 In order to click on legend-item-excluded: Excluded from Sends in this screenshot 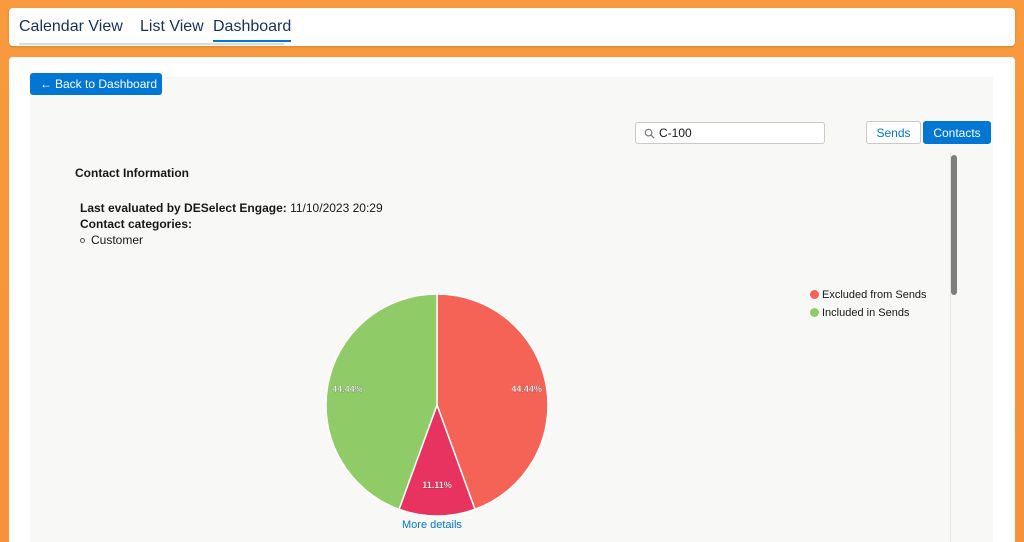, I will do `click(868, 297)`.